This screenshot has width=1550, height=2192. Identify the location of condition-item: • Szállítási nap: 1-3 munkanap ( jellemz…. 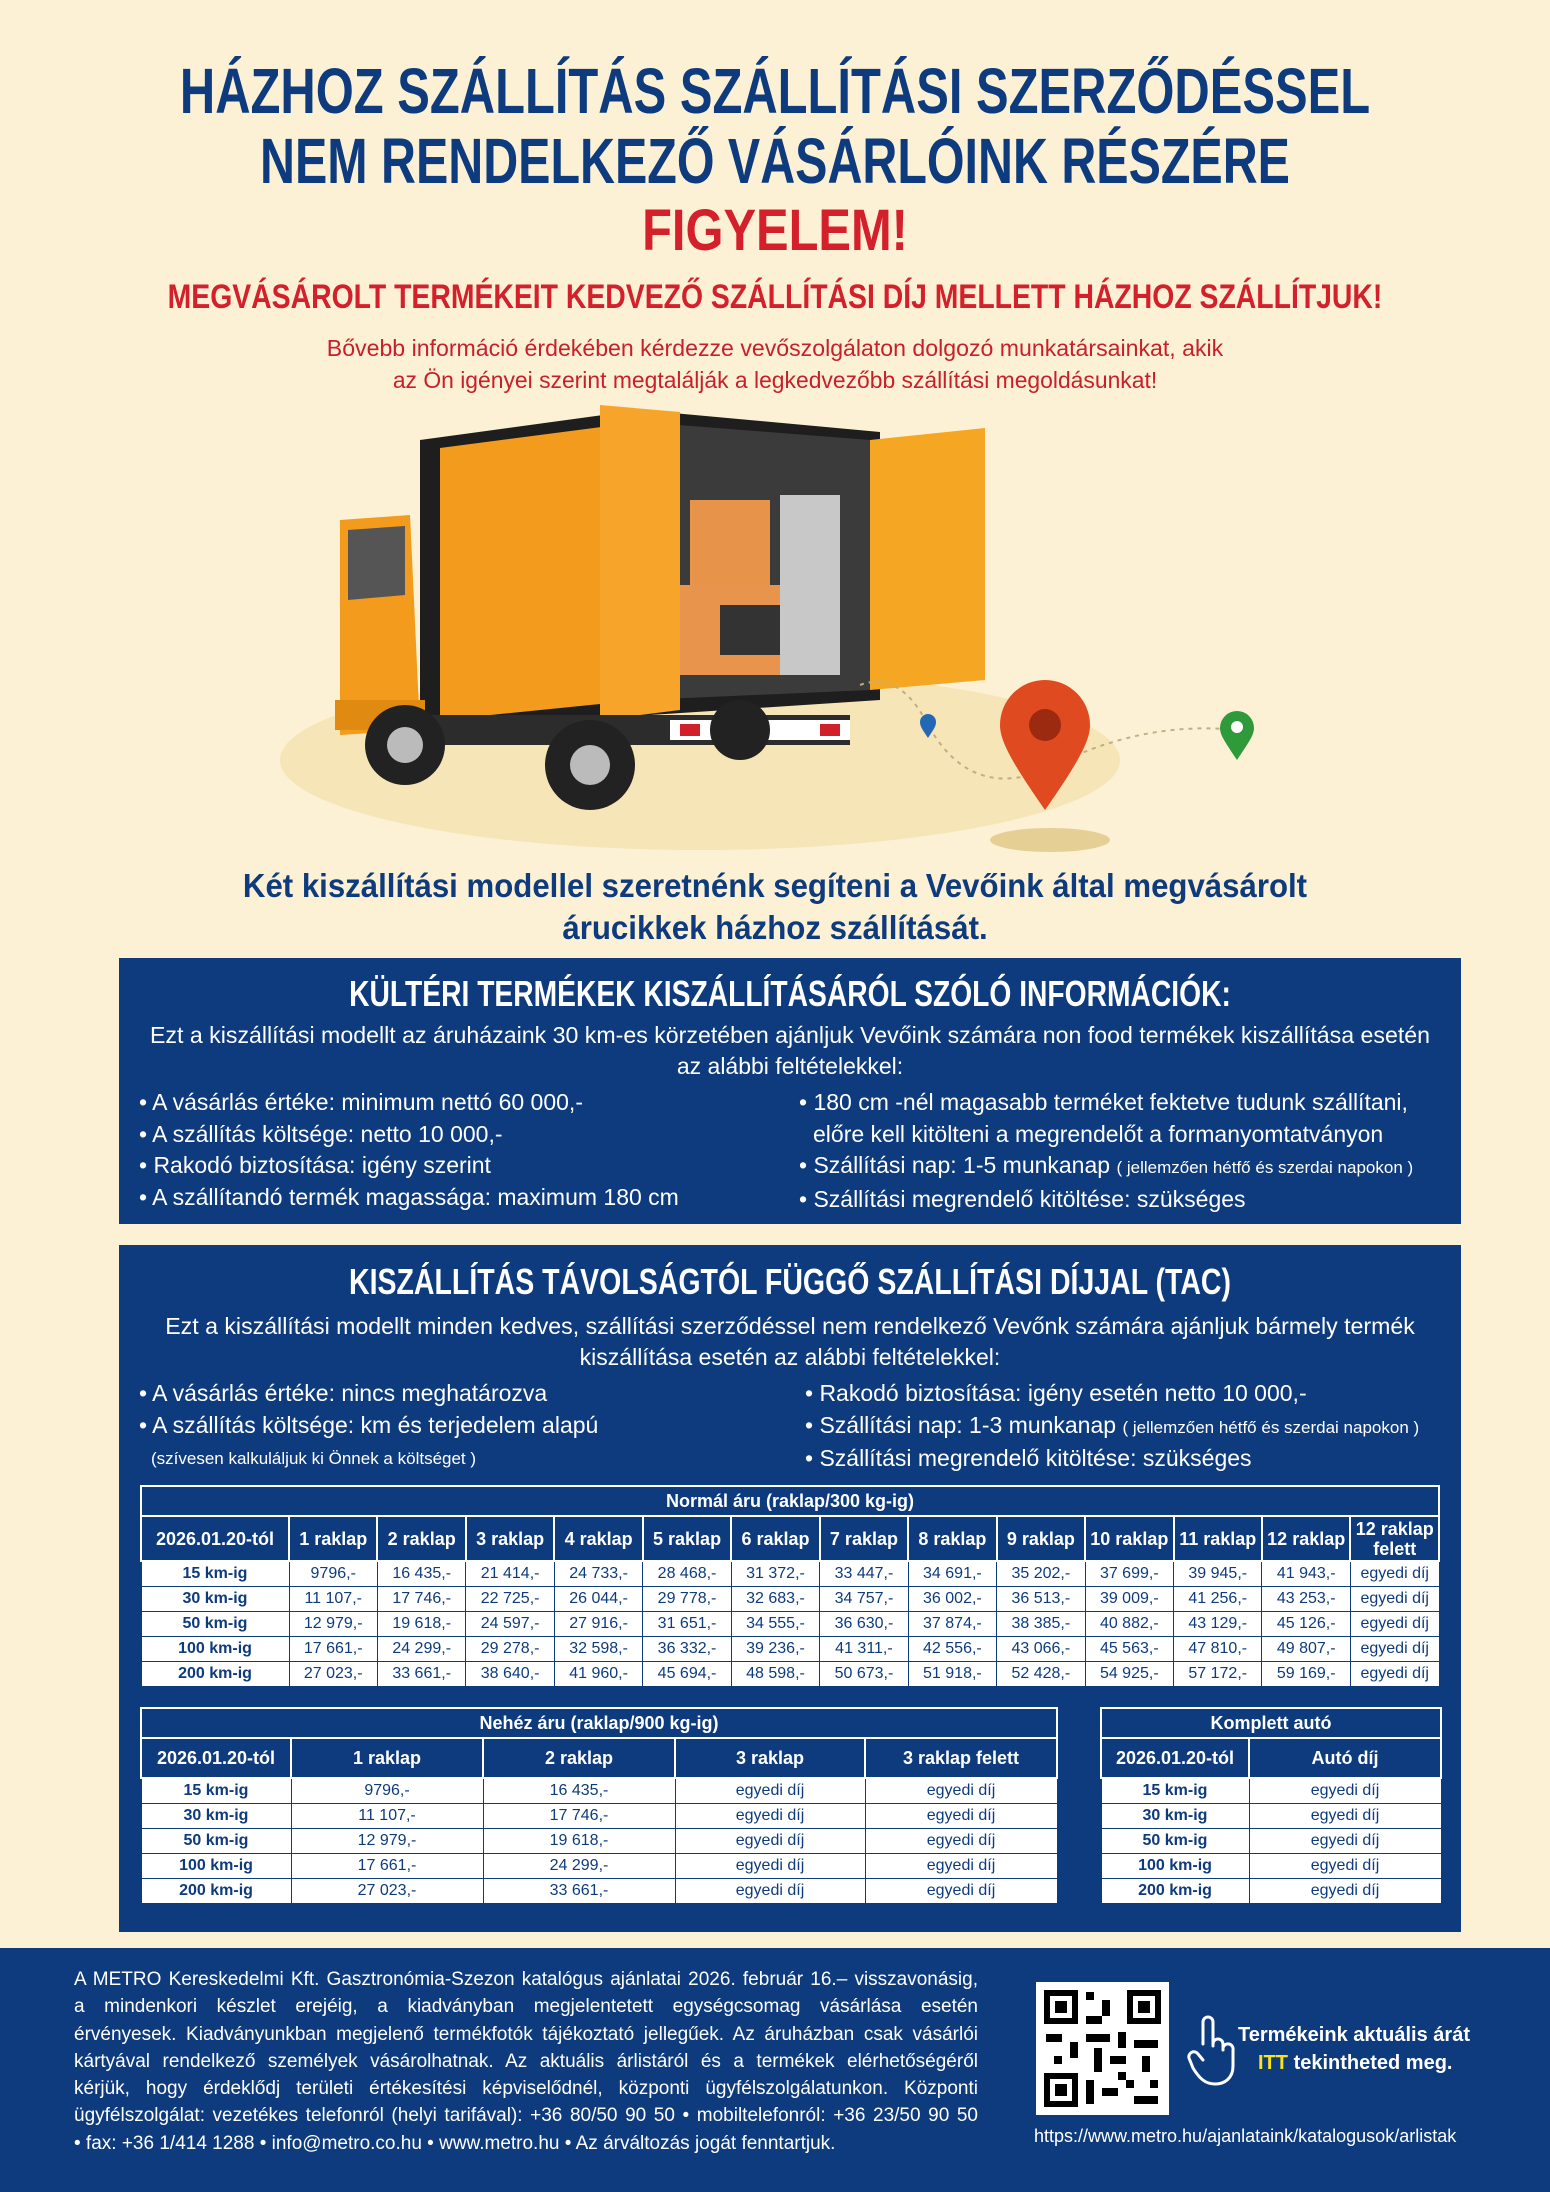
(1112, 1427).